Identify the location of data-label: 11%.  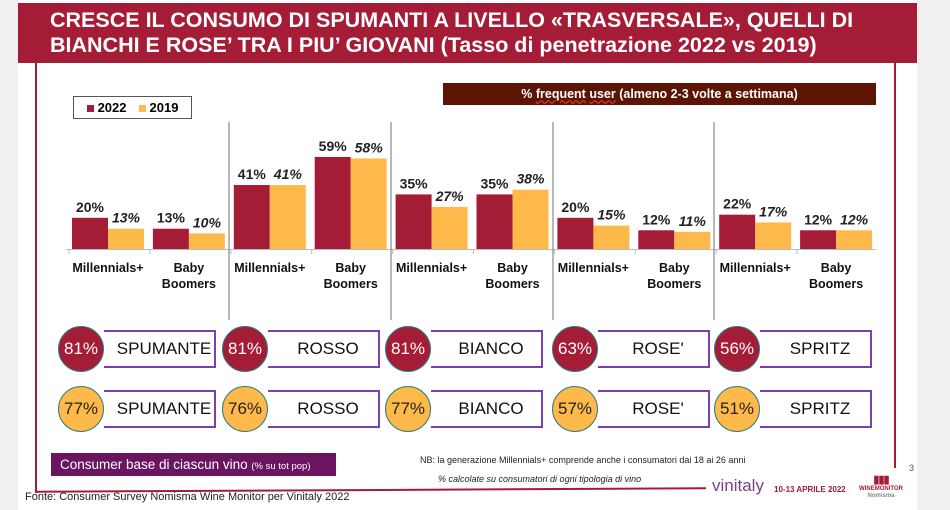
(693, 221).